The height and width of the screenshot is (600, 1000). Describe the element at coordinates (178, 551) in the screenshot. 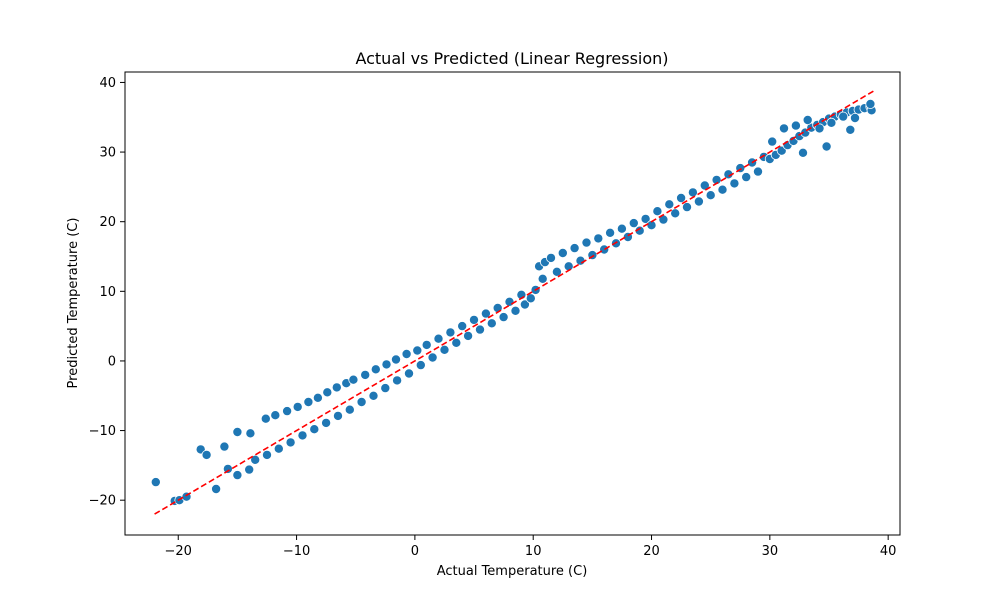

I see `x-tick-label: −20` at that location.